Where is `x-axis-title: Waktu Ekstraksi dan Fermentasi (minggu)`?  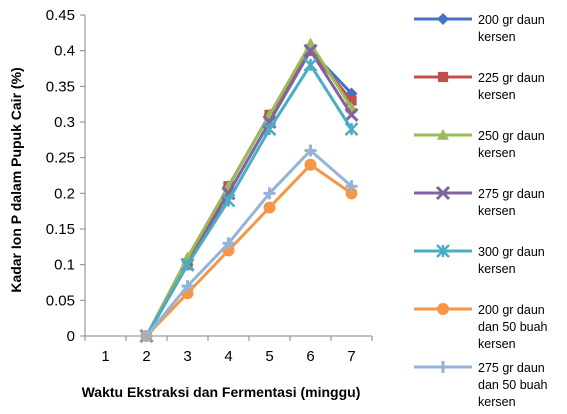
x-axis-title: Waktu Ekstraksi dan Fermentasi (minggu) is located at coordinates (221, 392).